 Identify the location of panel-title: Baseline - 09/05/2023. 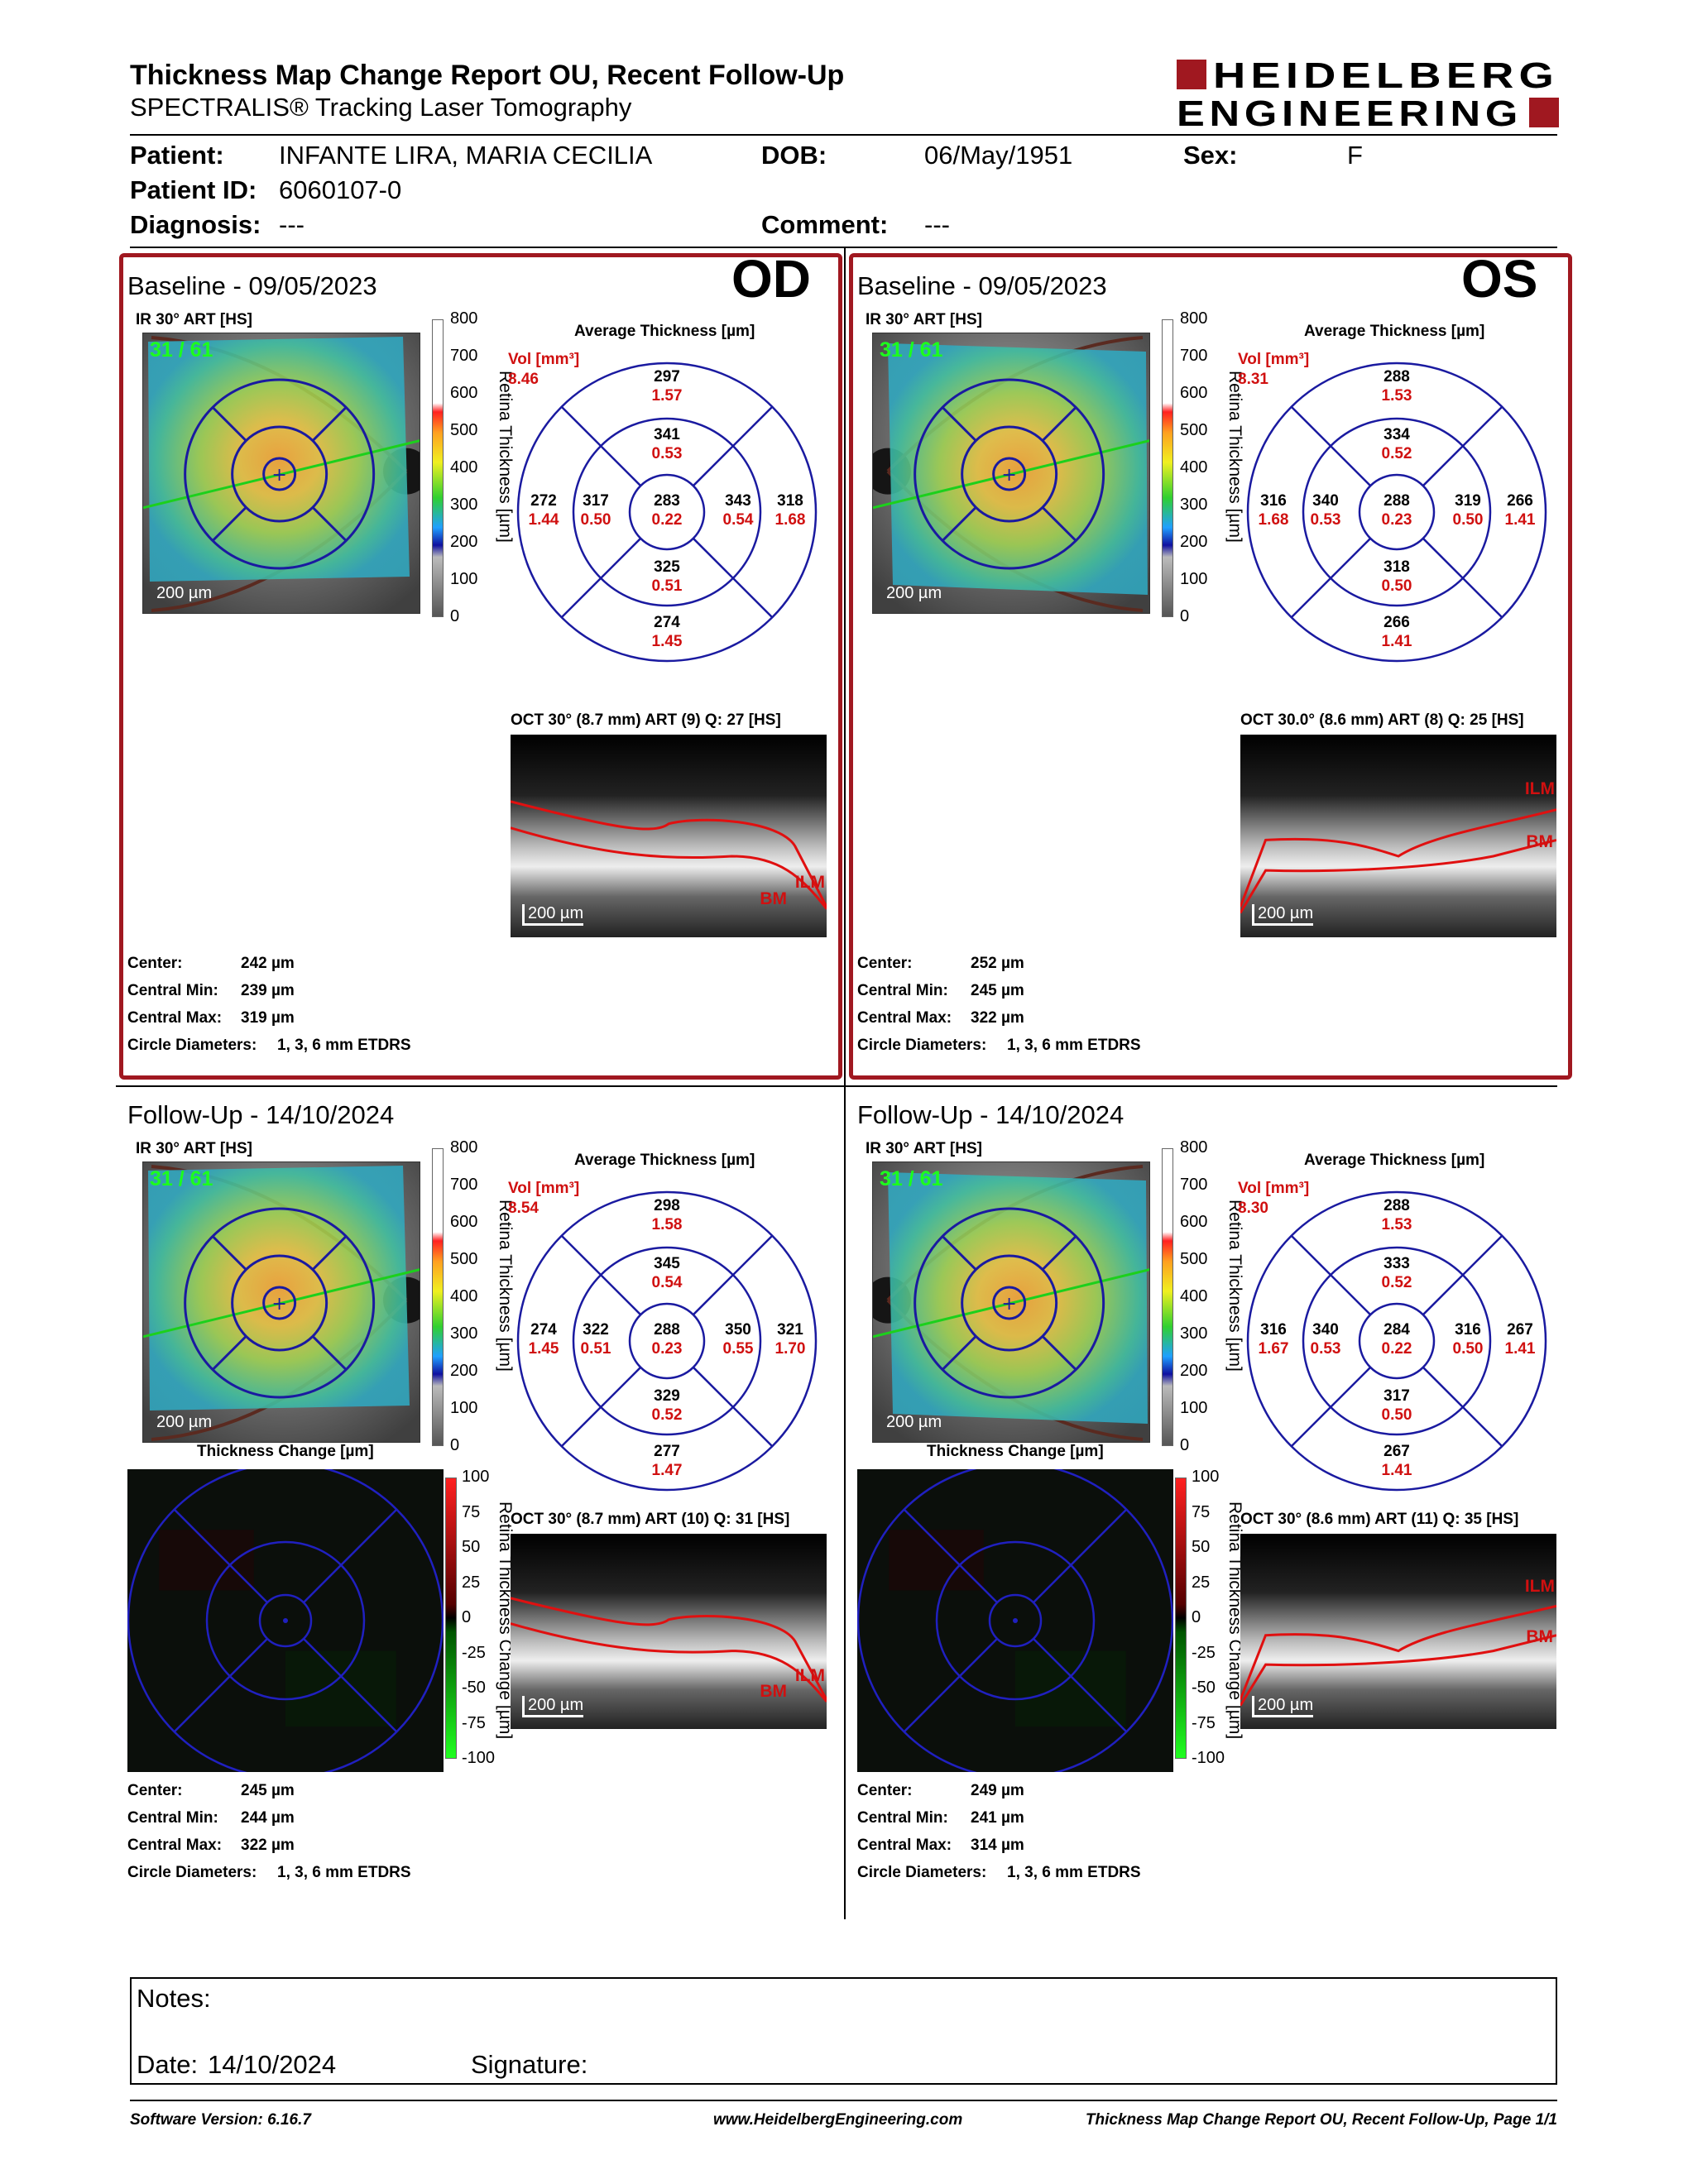
(982, 285).